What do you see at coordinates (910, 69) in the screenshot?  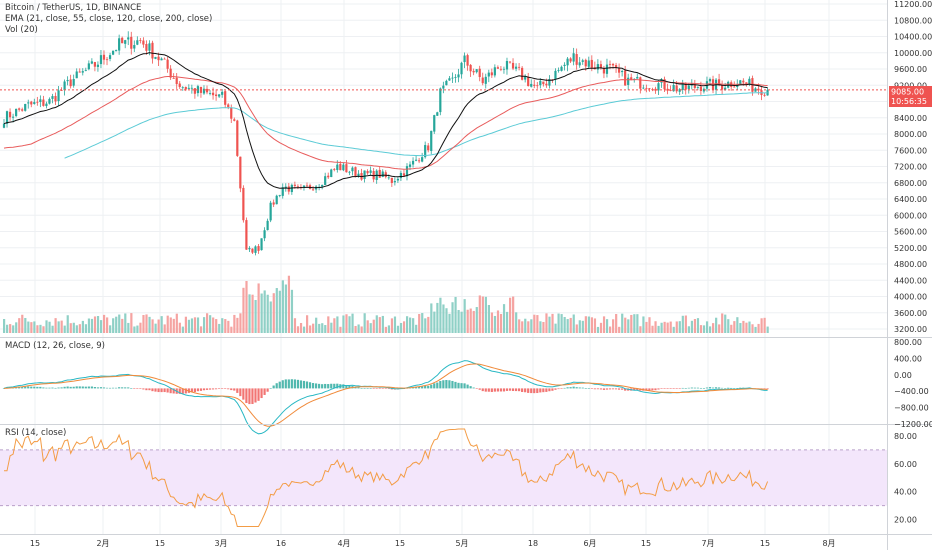 I see `price-tick-label: 9600.00` at bounding box center [910, 69].